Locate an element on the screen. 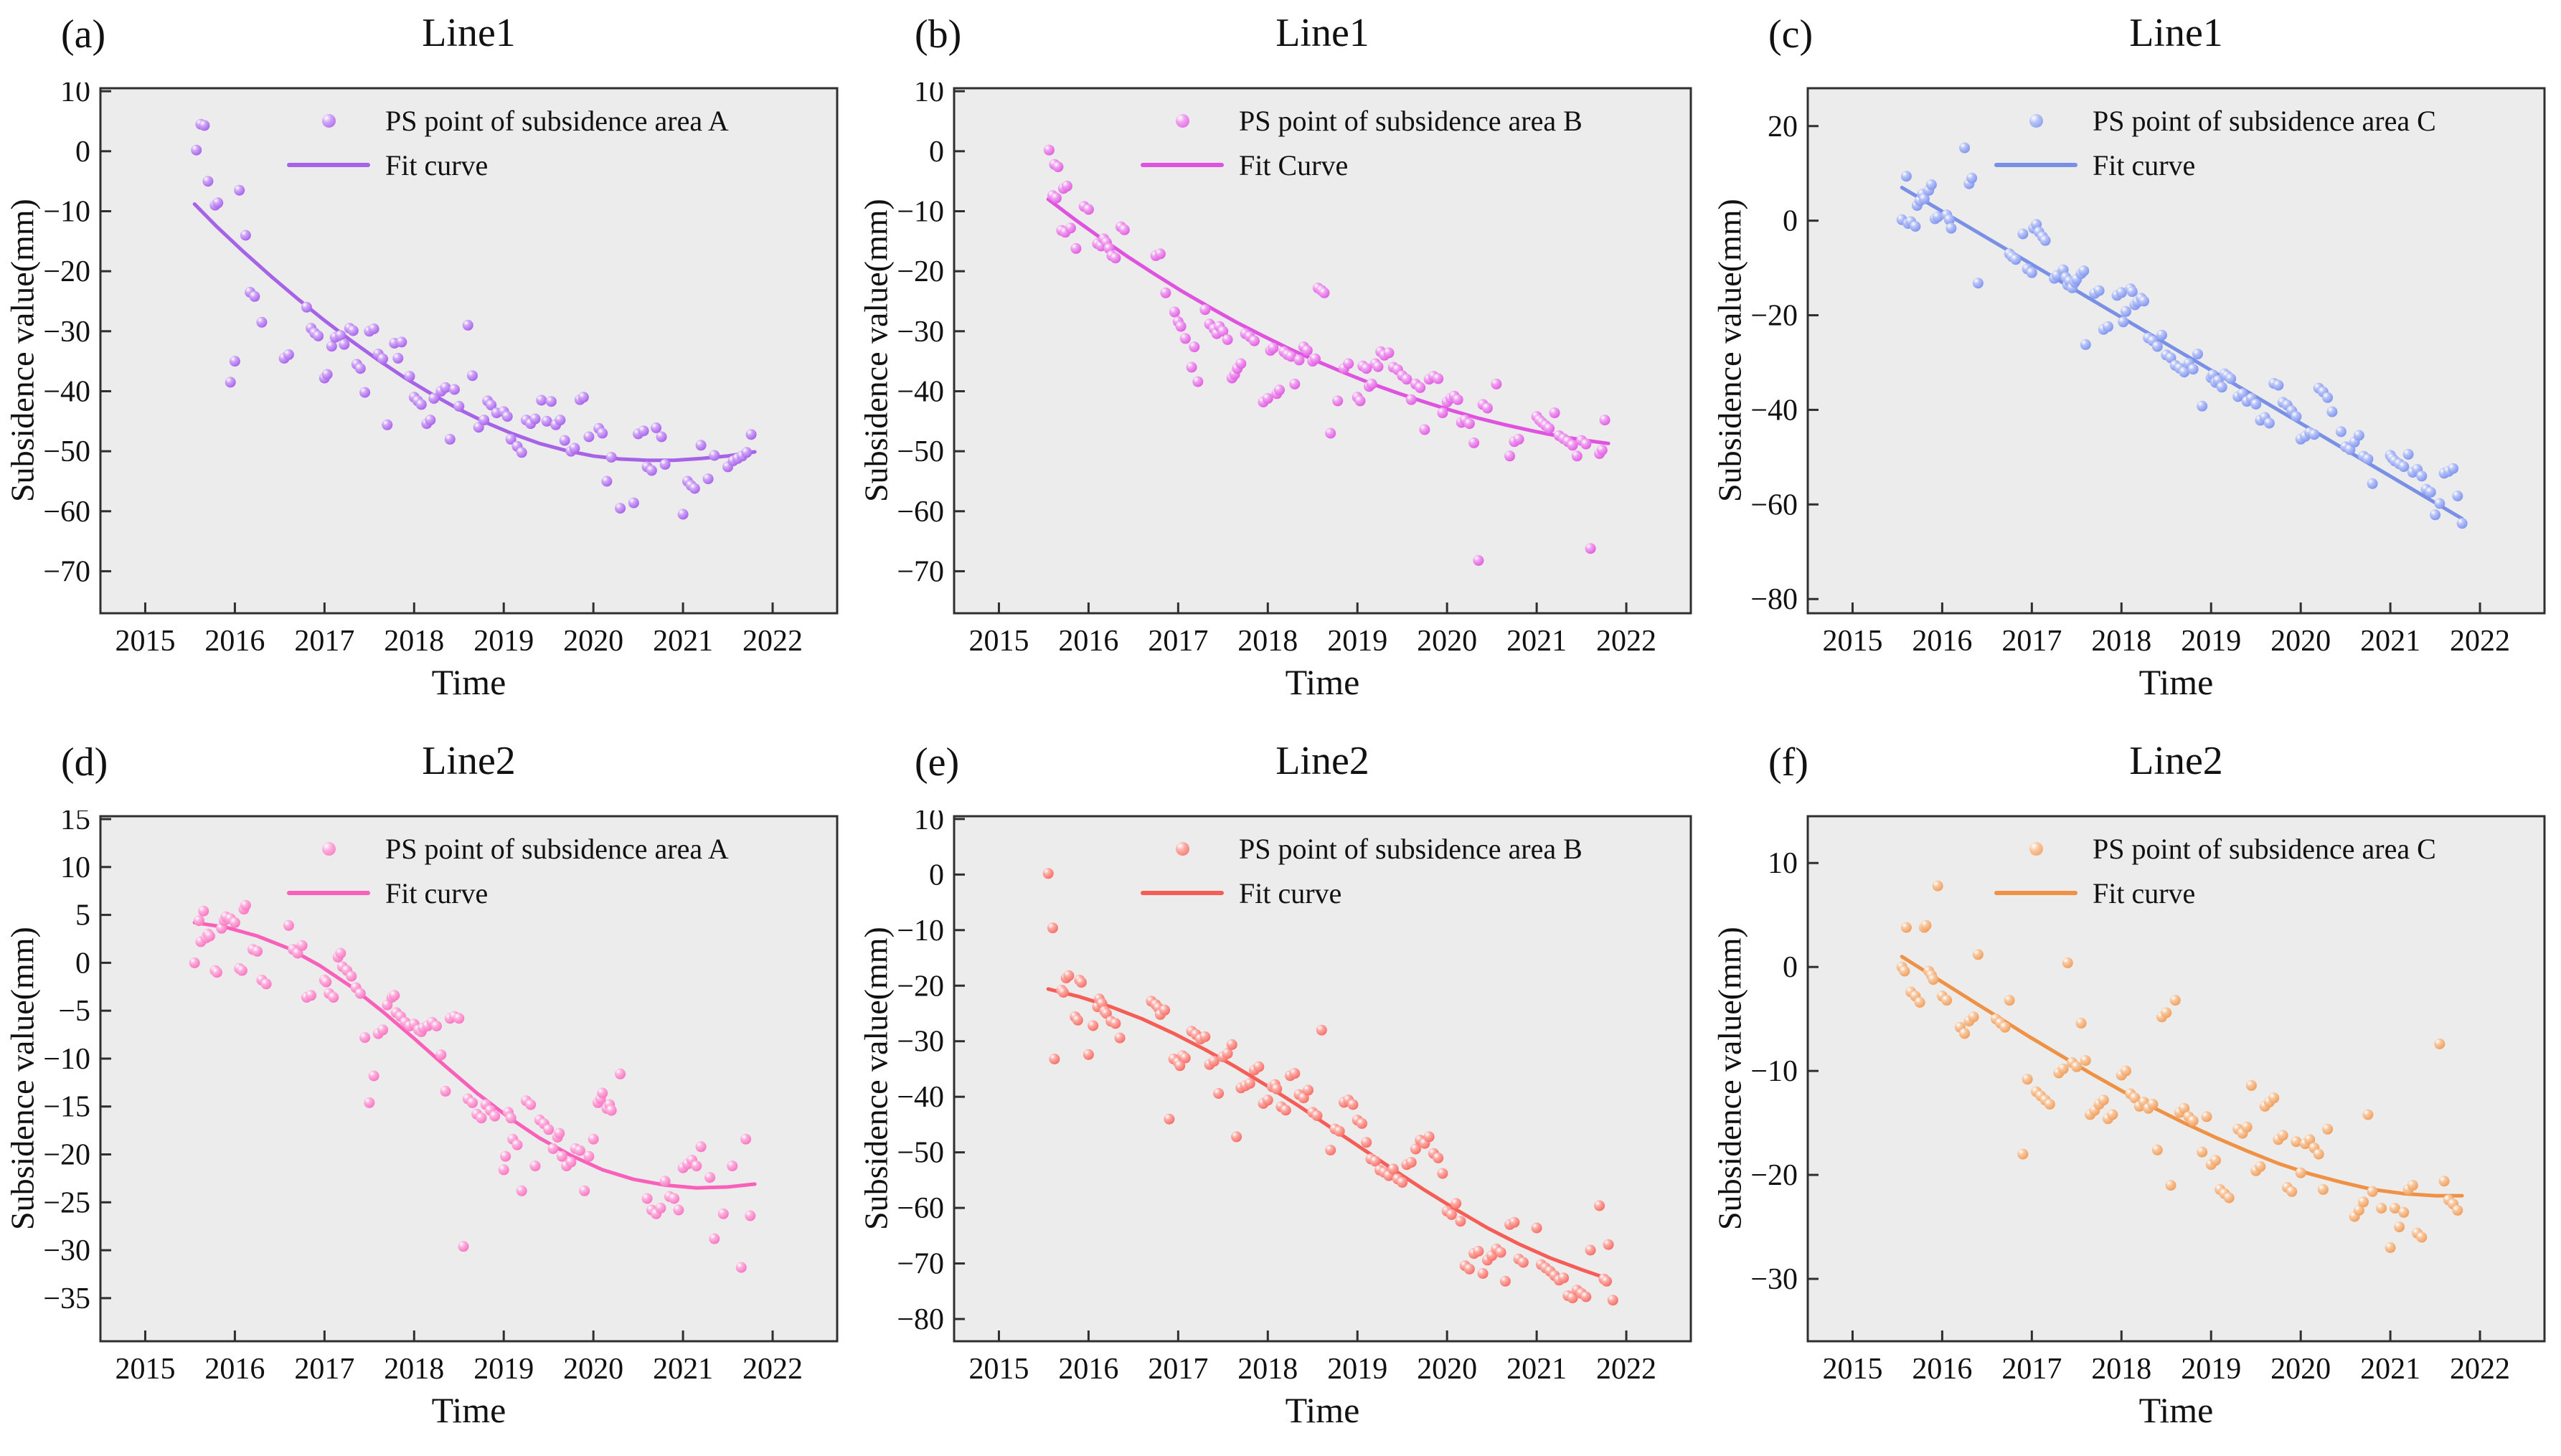 The image size is (2561, 1456). legend-item-scatter: PS point of subsidence area B is located at coordinates (1355, 848).